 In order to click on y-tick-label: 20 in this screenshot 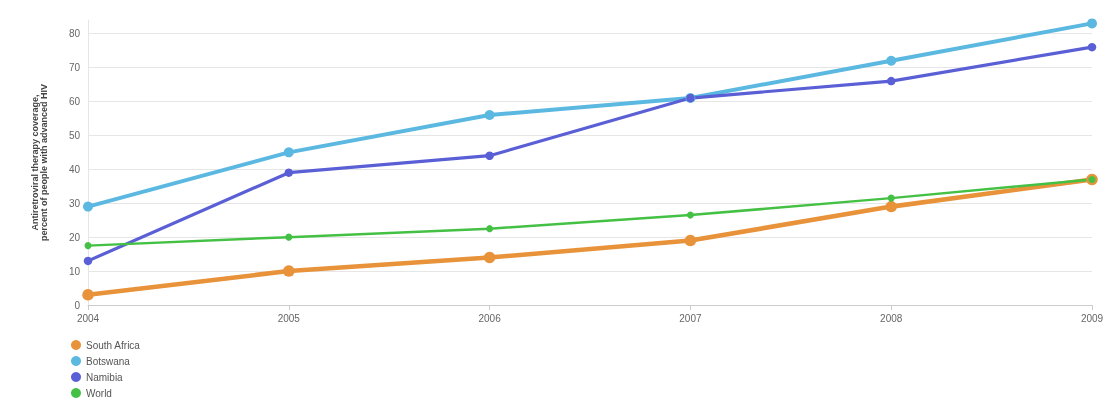, I will do `click(74, 237)`.